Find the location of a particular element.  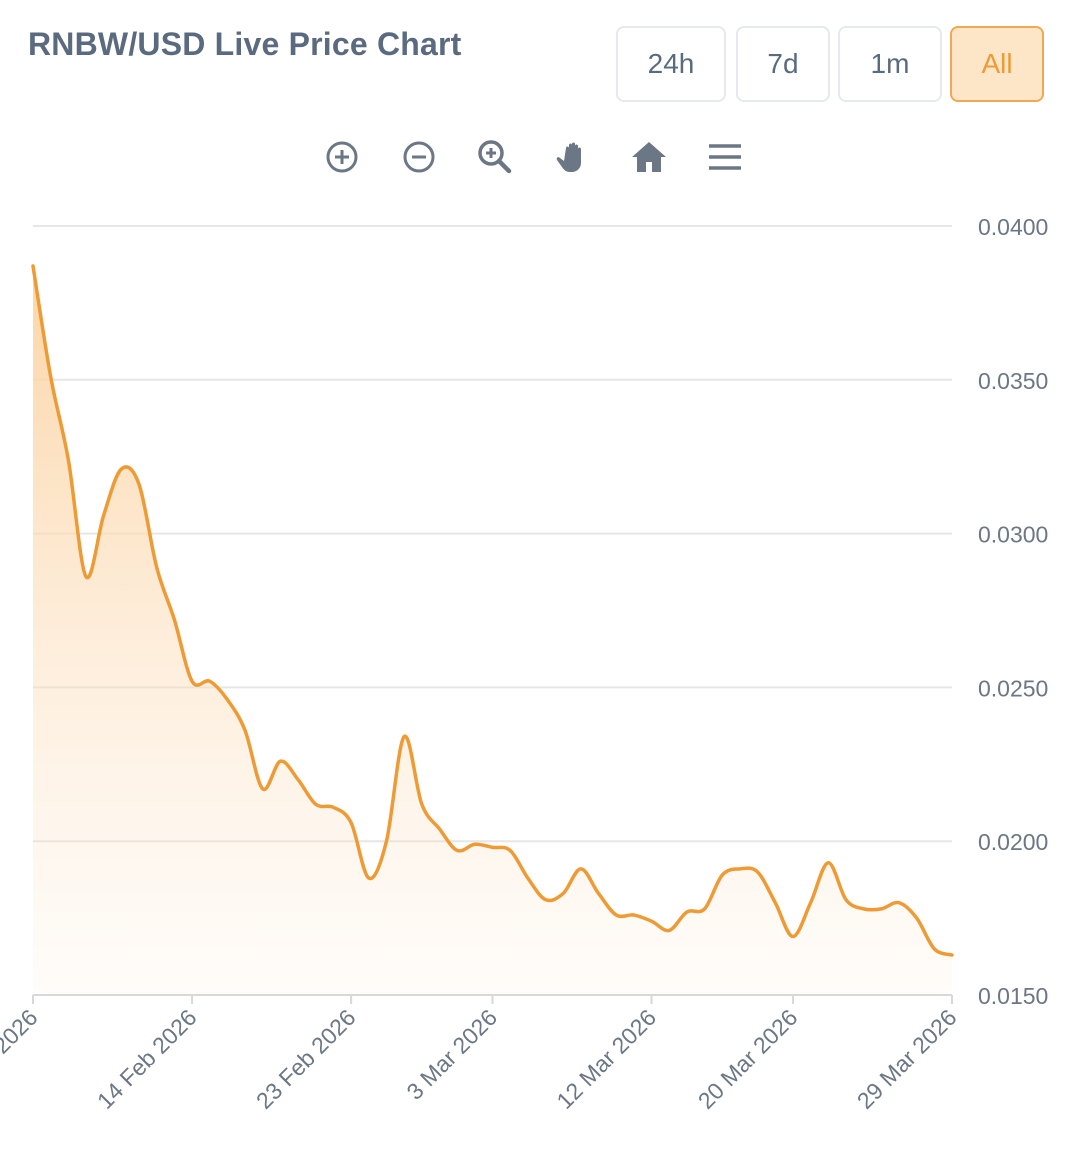

y-tick-label: 0.0150 is located at coordinates (1013, 996).